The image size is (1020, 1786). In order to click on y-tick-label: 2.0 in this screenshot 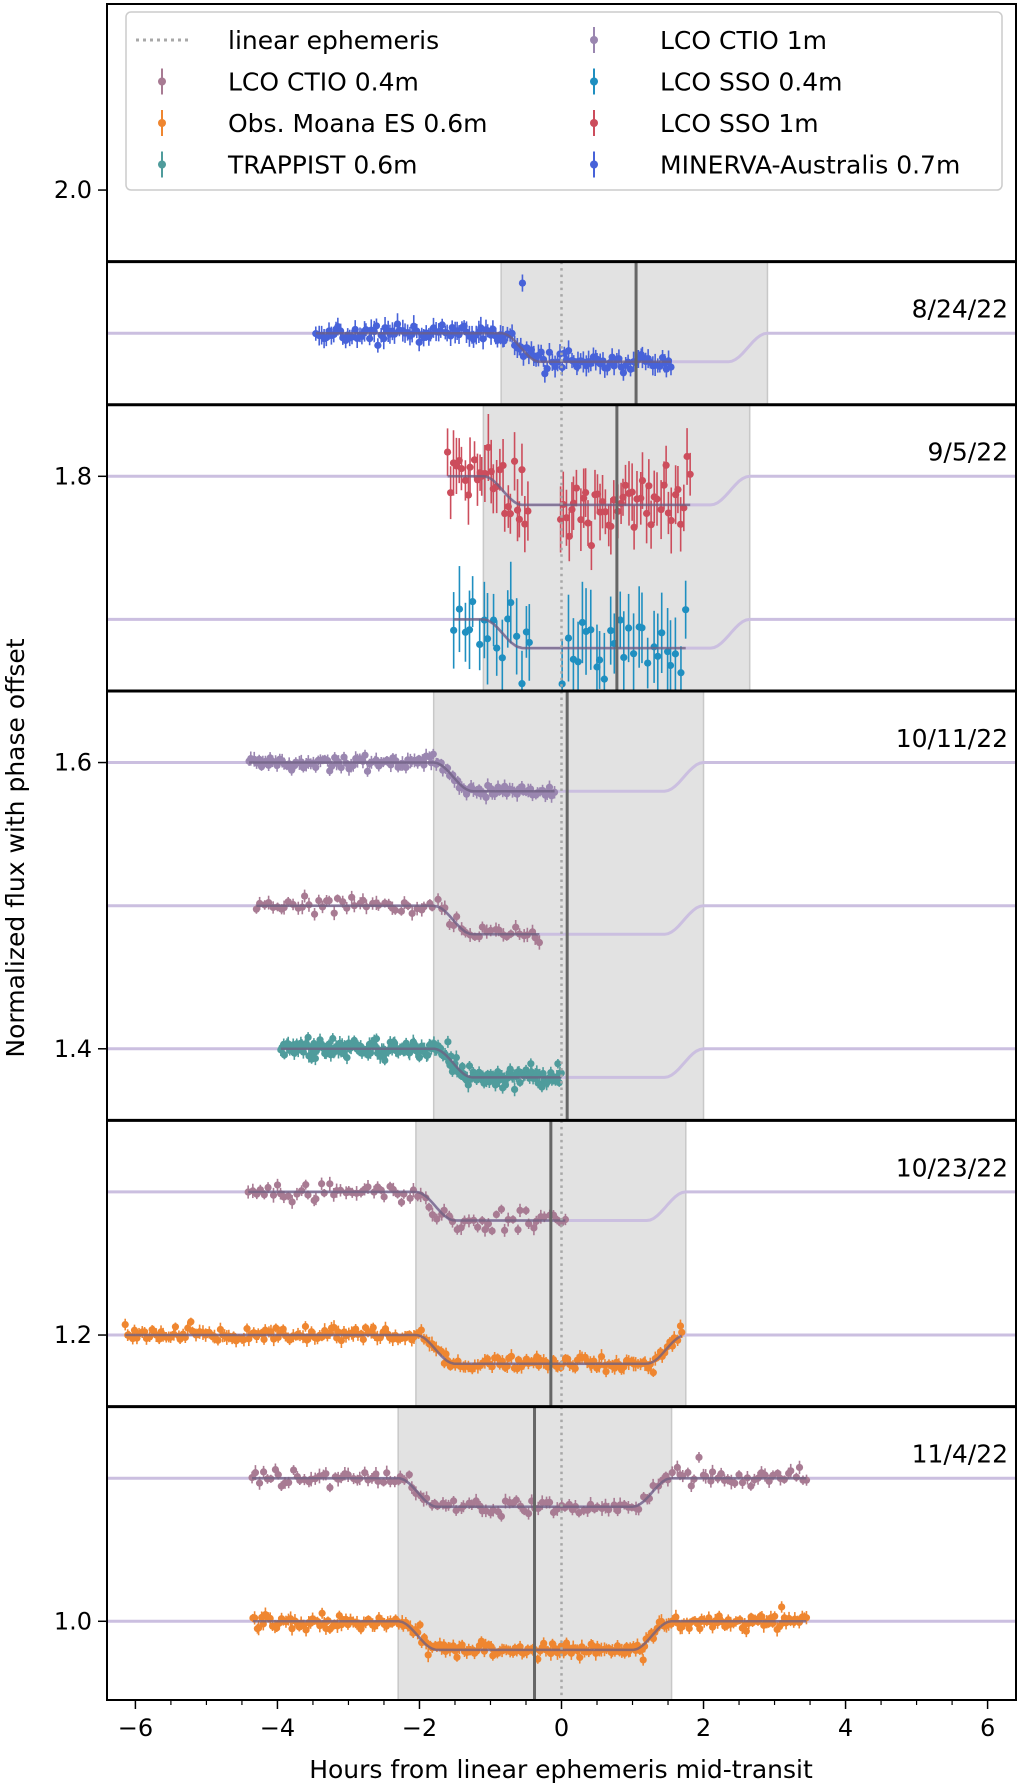, I will do `click(73, 190)`.